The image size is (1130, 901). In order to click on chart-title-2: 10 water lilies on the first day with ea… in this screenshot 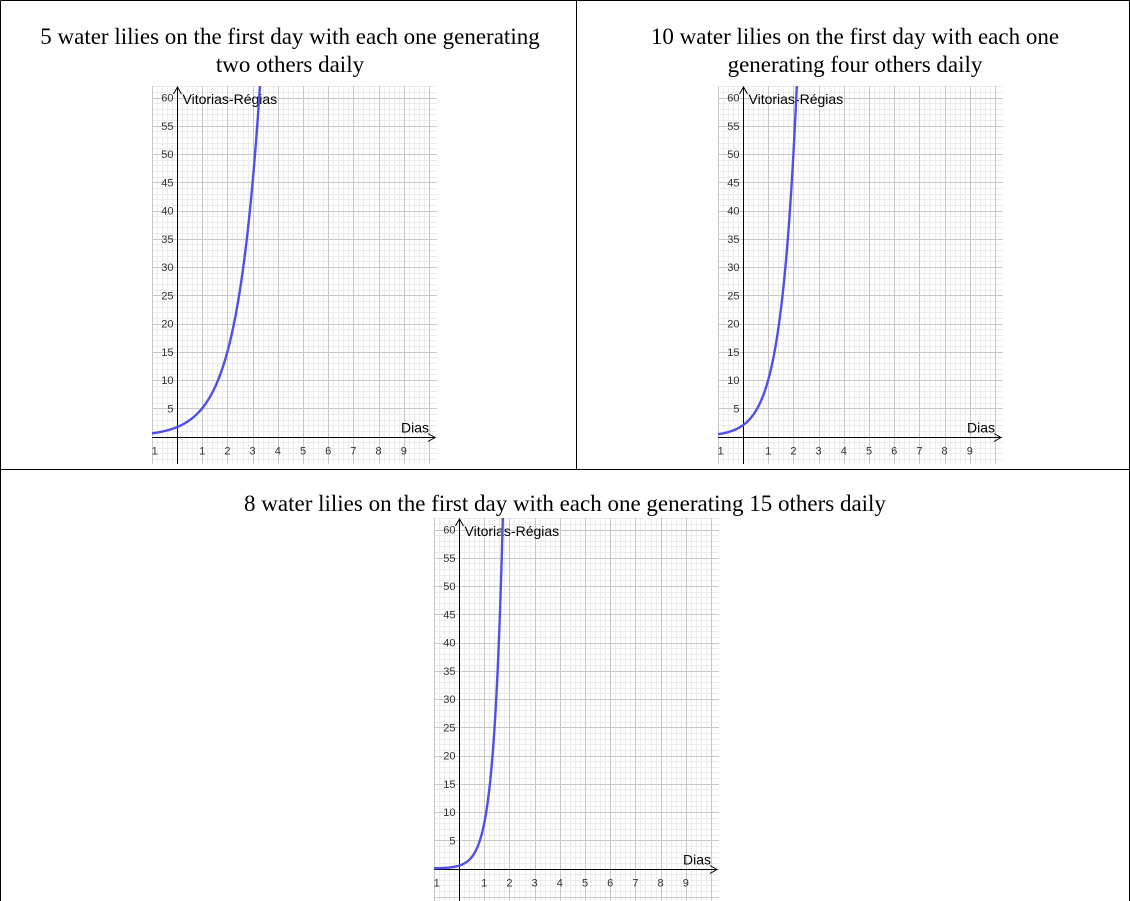, I will do `click(855, 50)`.